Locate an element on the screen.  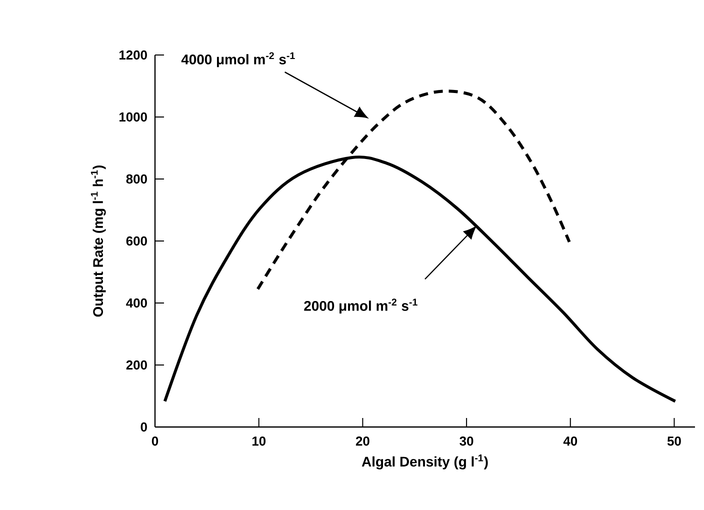
y-tick-label: 1000 is located at coordinates (133, 117).